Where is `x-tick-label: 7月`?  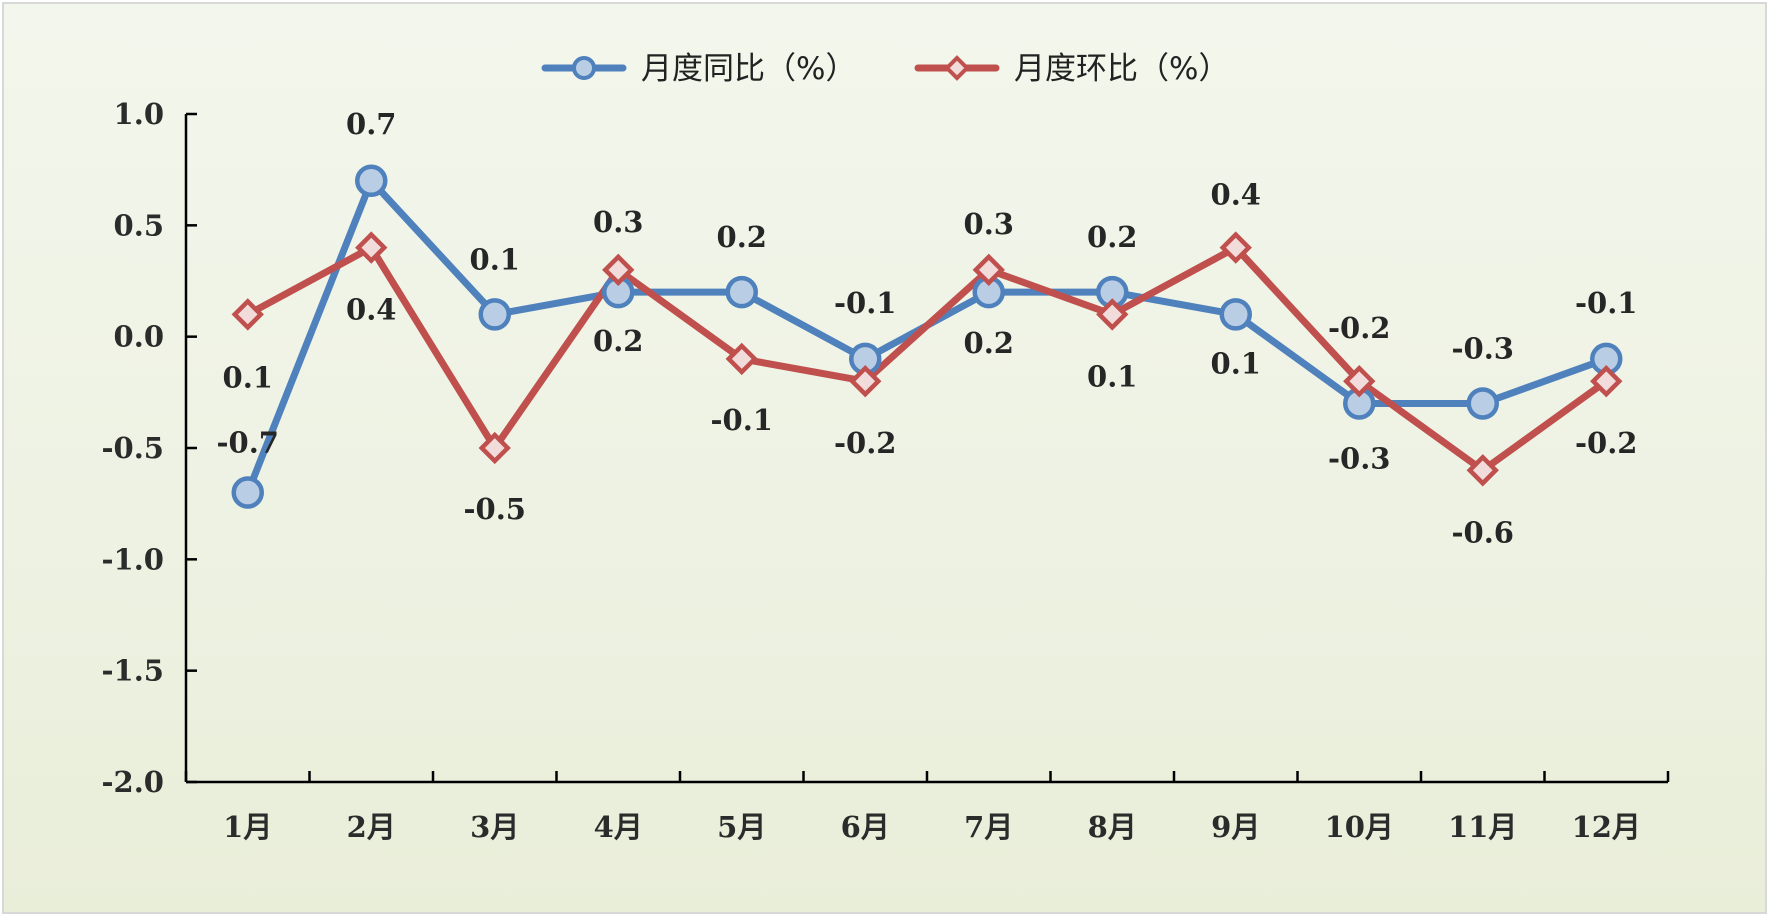 x-tick-label: 7月 is located at coordinates (988, 827).